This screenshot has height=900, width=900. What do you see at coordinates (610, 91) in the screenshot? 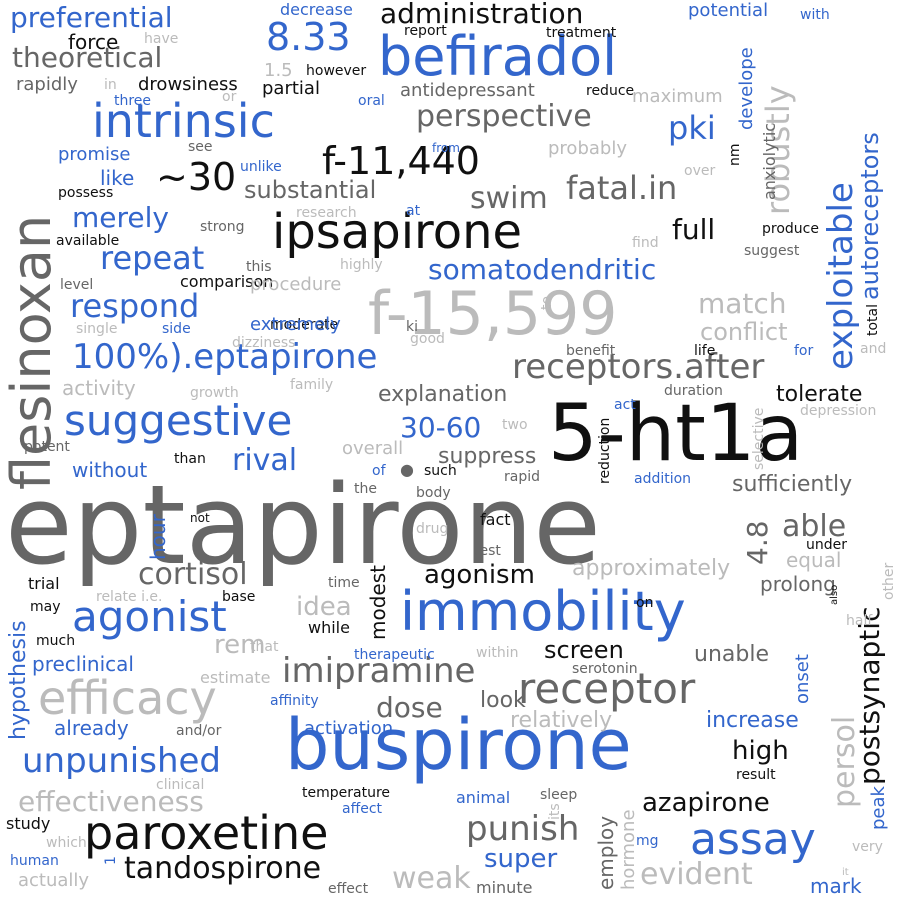
I see `cloud-word: reduce` at bounding box center [610, 91].